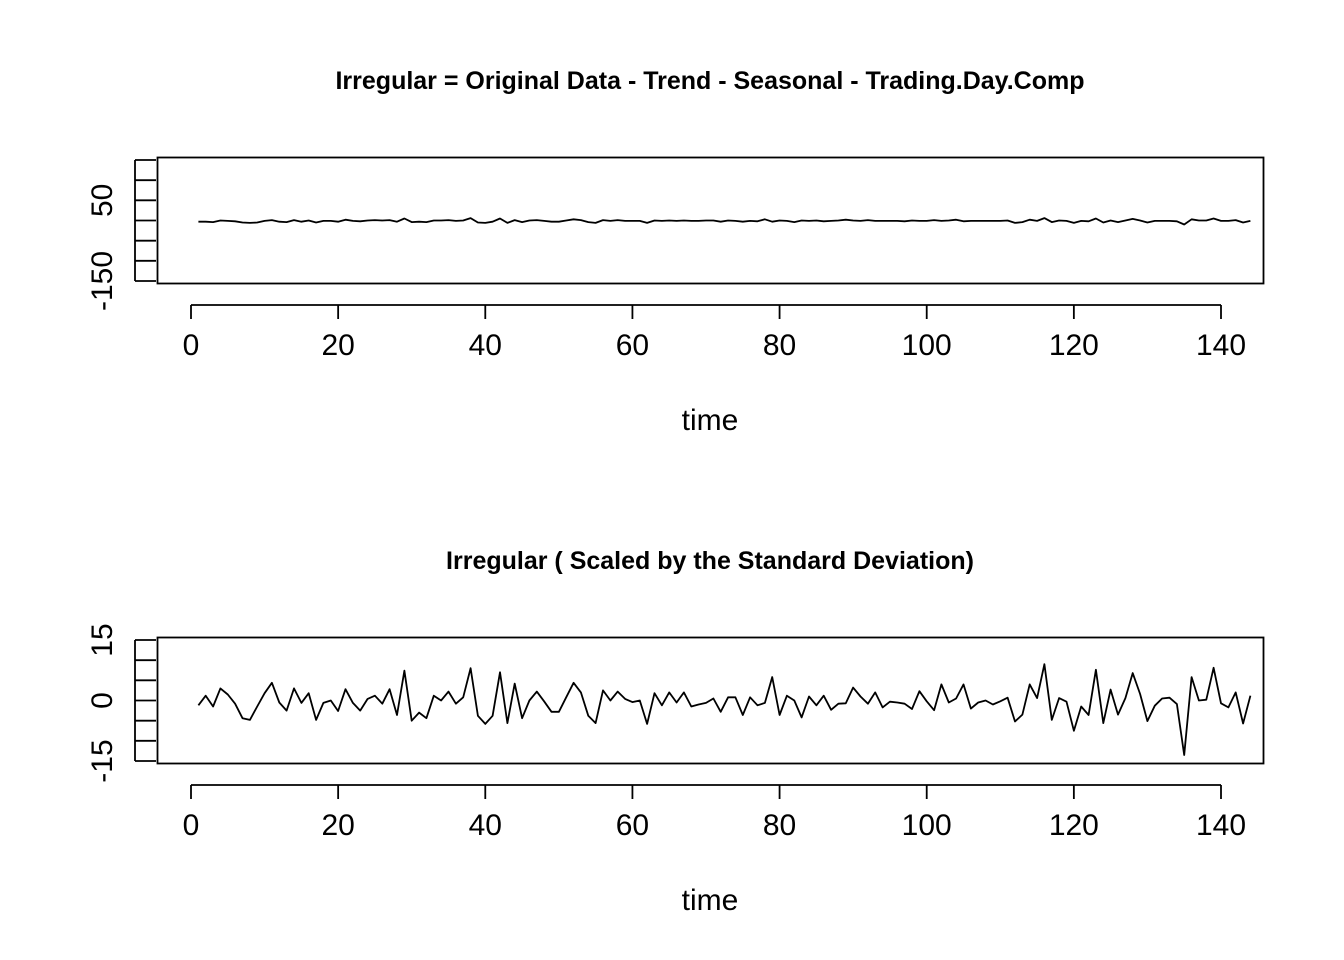 This screenshot has height=960, width=1344. I want to click on series-line-top, so click(724, 221).